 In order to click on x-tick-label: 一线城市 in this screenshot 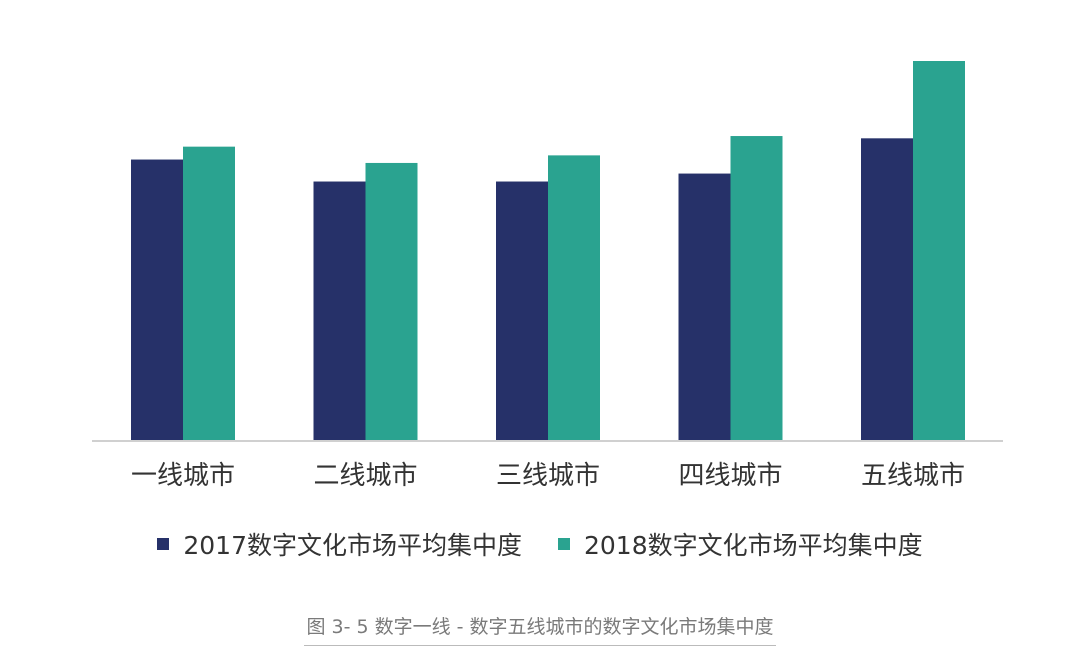, I will do `click(183, 476)`.